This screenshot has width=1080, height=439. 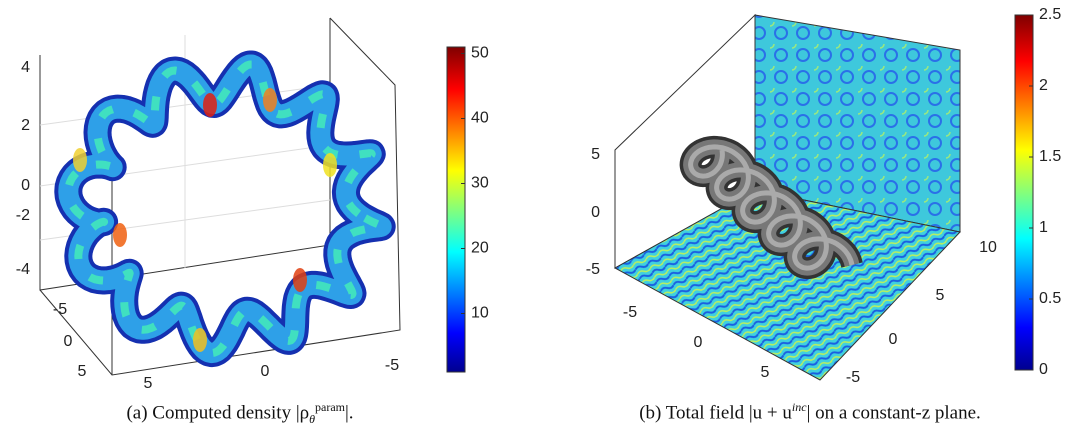 I want to click on caption-text: | on a constant-z plane., so click(x=893, y=413).